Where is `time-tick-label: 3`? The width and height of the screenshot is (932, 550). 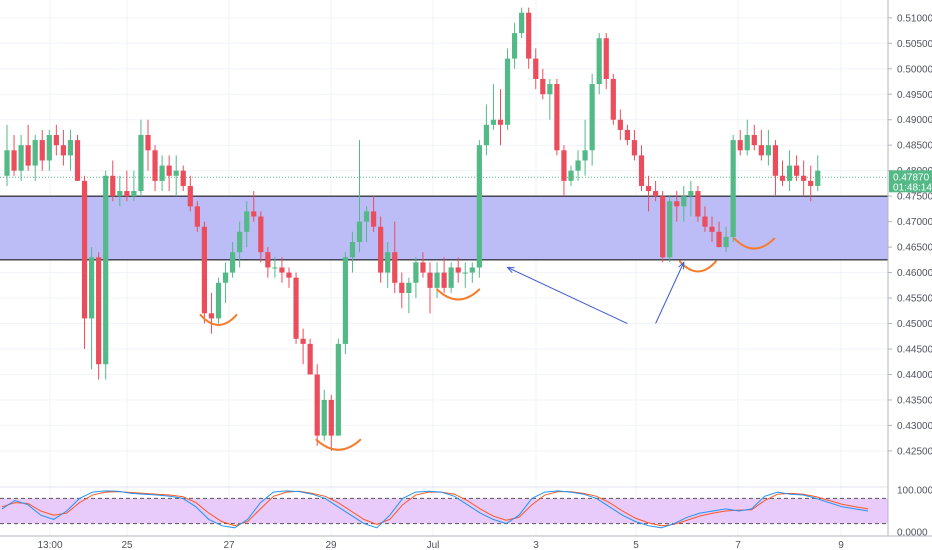 time-tick-label: 3 is located at coordinates (536, 545).